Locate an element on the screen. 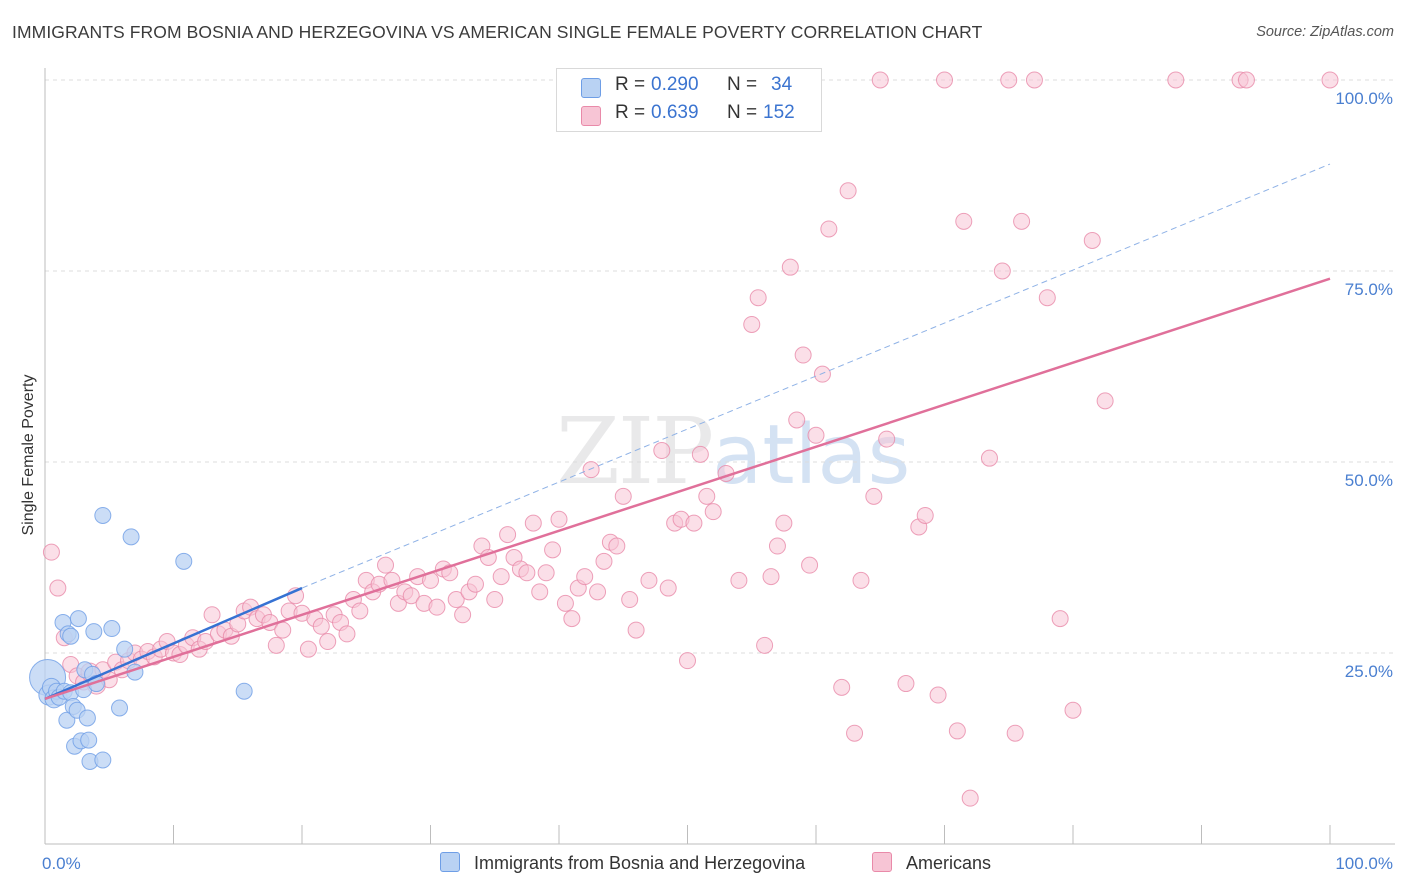  bottom-legend-swatch-blue is located at coordinates (450, 862).